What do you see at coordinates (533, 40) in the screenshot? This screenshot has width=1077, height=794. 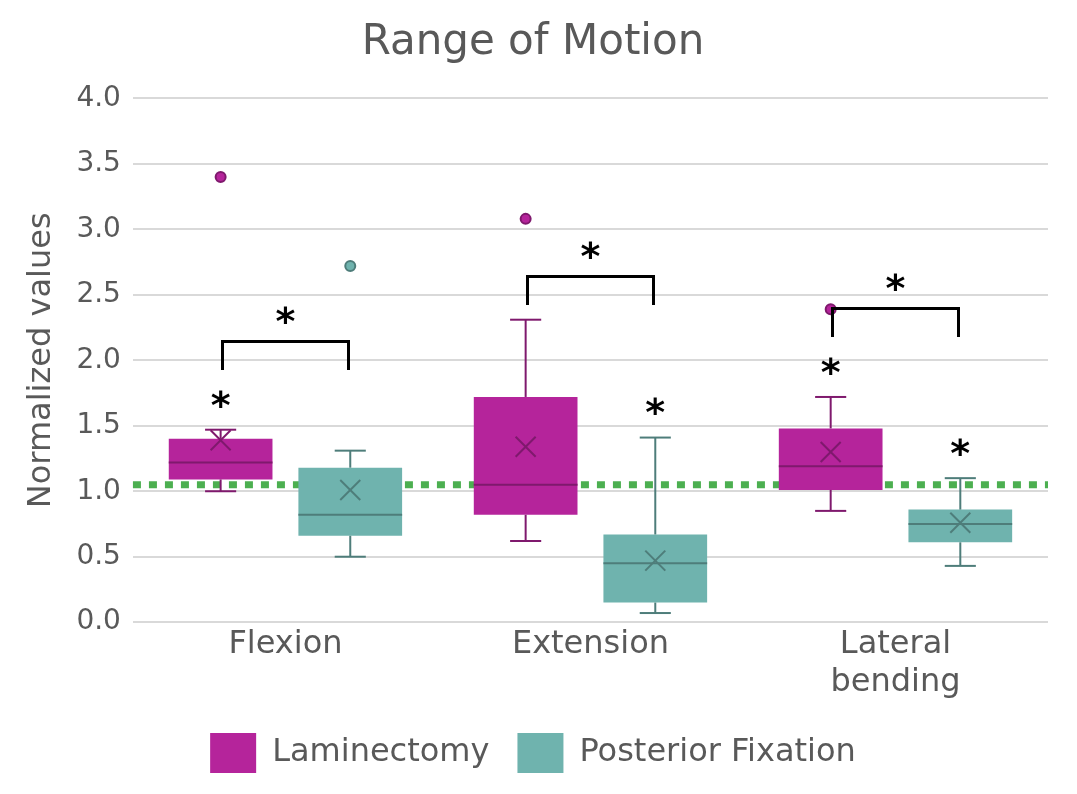 I see `chart-title: Range of Motion` at bounding box center [533, 40].